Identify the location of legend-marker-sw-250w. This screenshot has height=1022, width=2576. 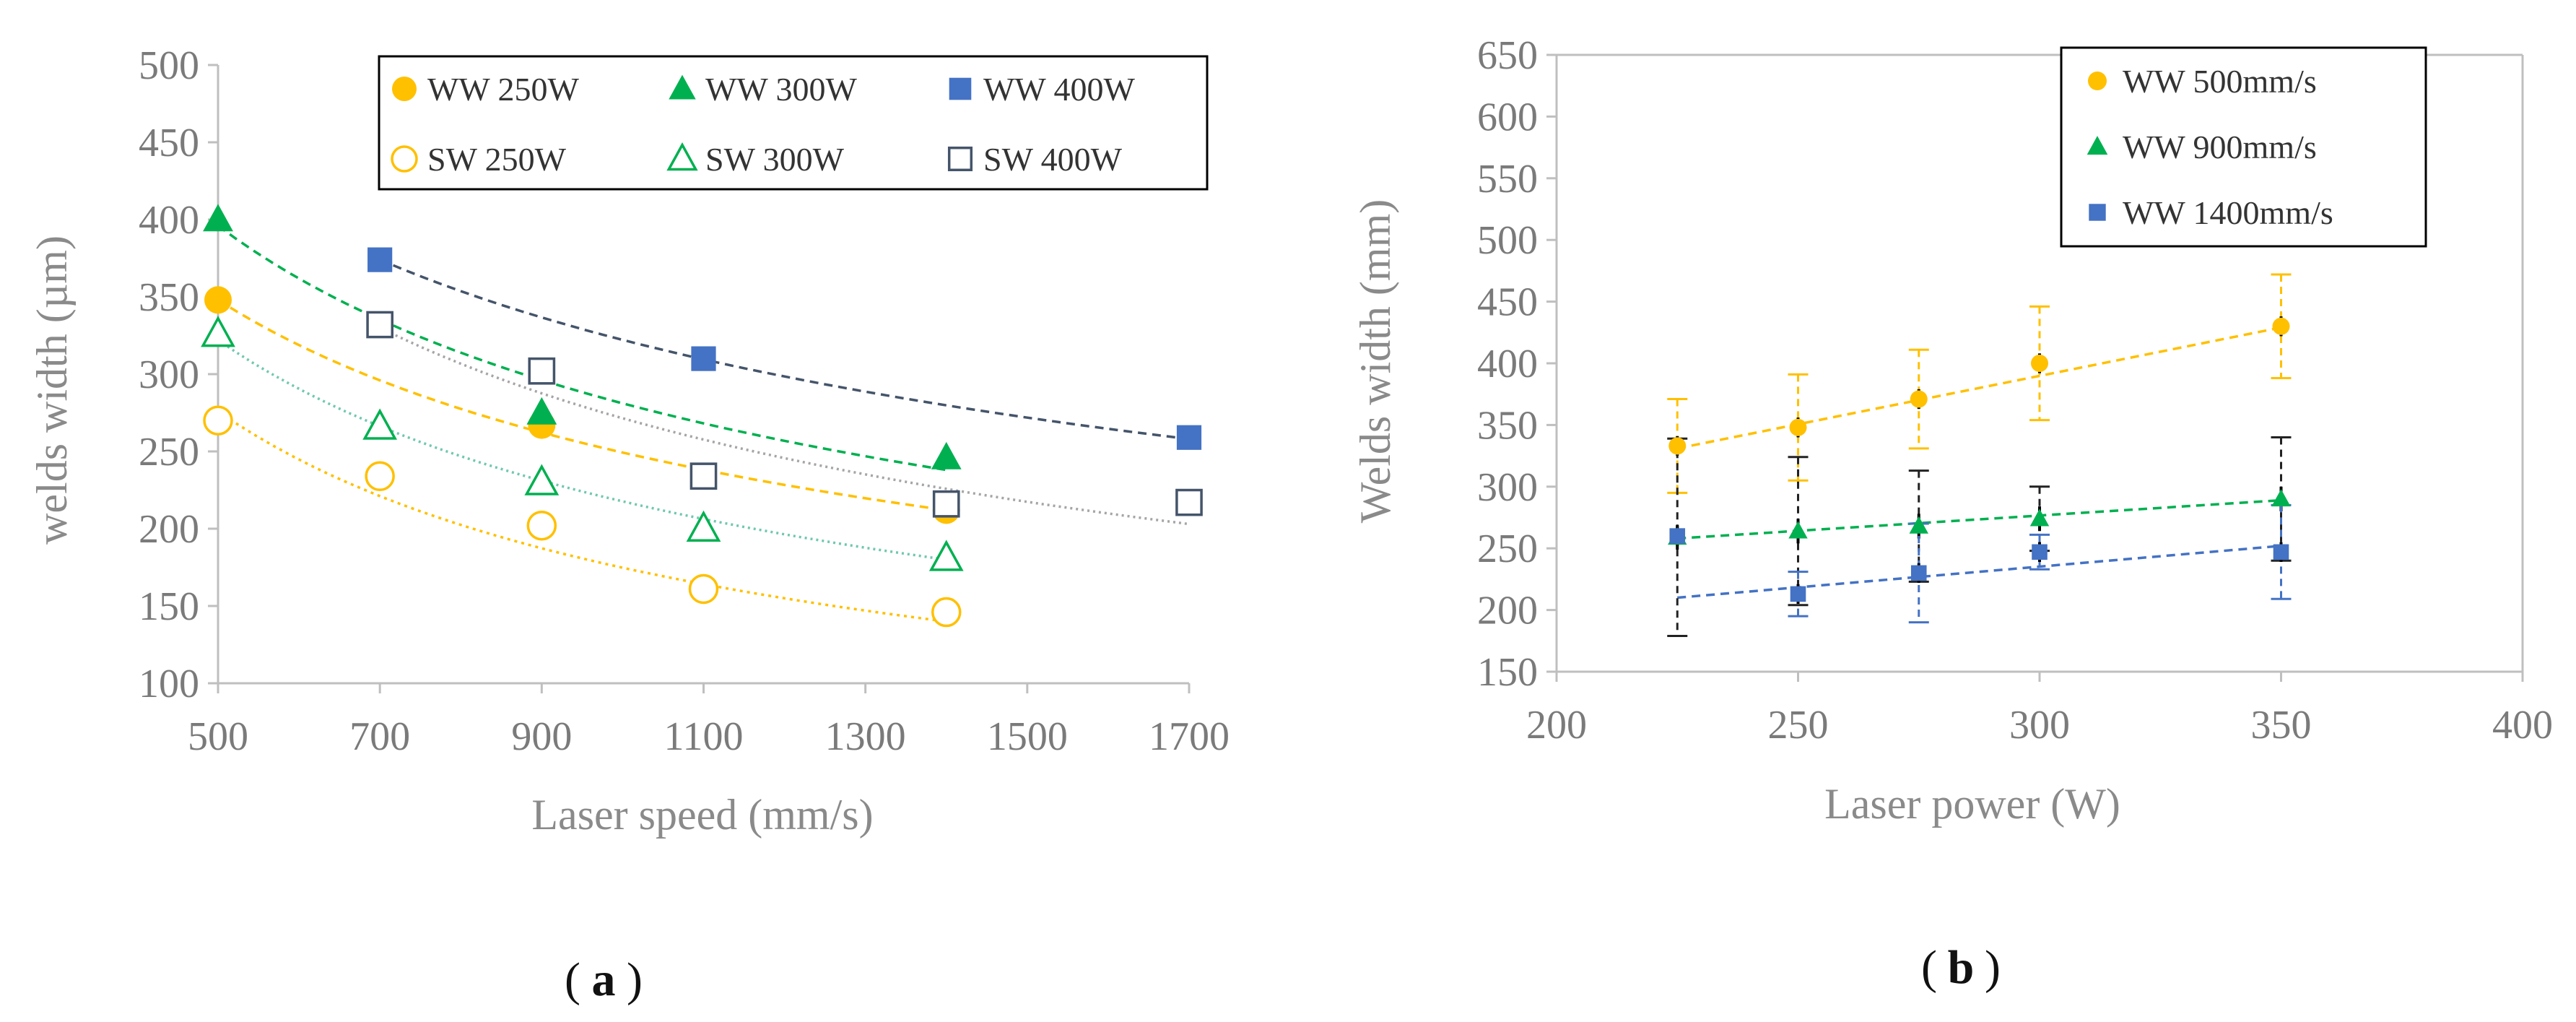
(404, 159).